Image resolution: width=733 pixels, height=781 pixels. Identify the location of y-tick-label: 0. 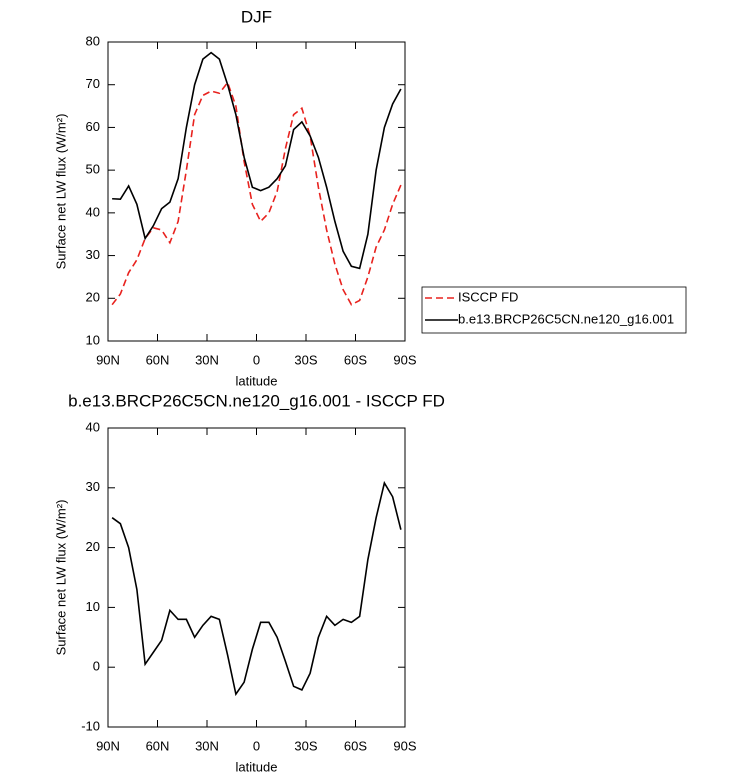
(96, 666).